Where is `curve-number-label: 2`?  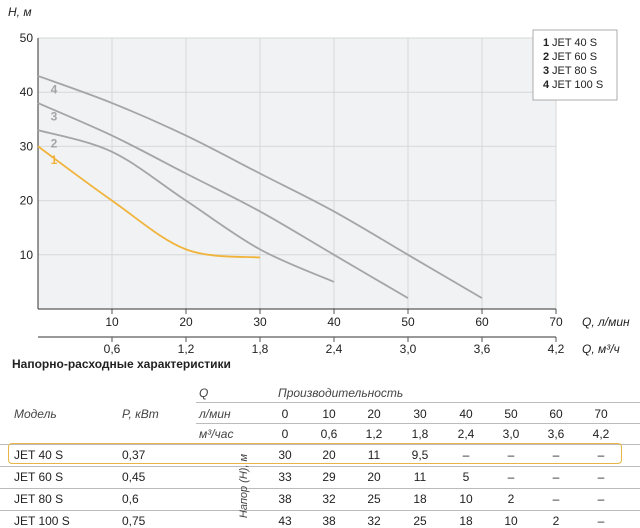
curve-number-label: 2 is located at coordinates (54, 144).